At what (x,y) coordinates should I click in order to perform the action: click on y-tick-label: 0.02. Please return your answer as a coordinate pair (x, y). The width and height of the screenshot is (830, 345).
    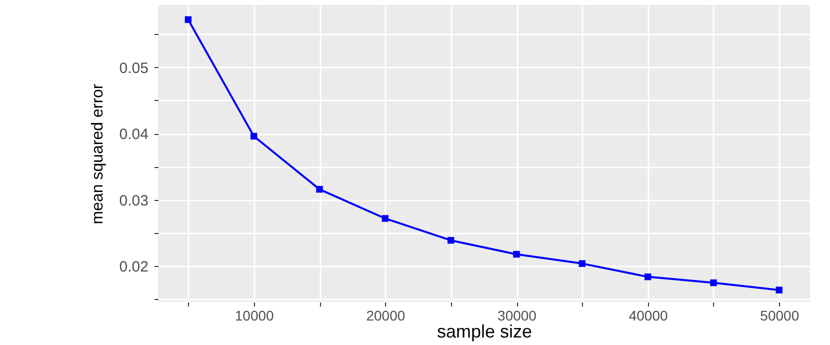
    Looking at the image, I should click on (133, 267).